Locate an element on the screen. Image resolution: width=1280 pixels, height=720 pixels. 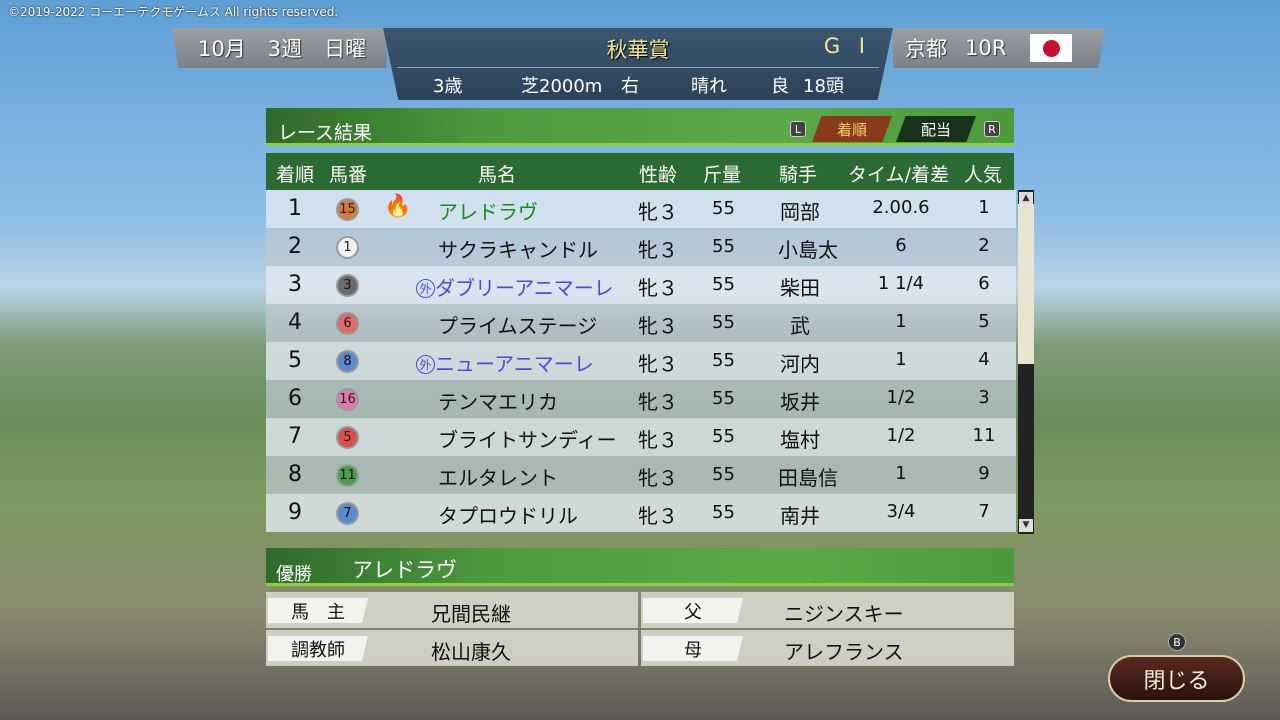
jockey: 田島信 is located at coordinates (808, 478).